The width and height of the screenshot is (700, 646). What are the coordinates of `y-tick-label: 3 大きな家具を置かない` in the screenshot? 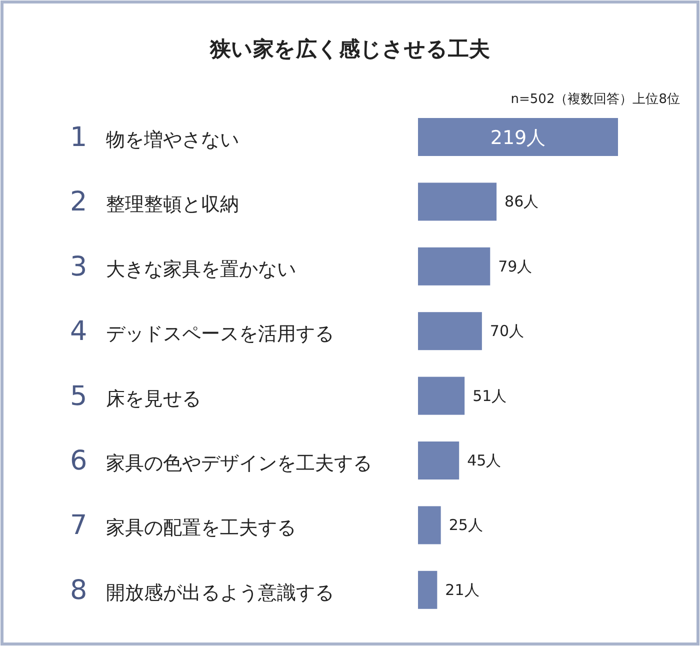 It's located at (183, 266).